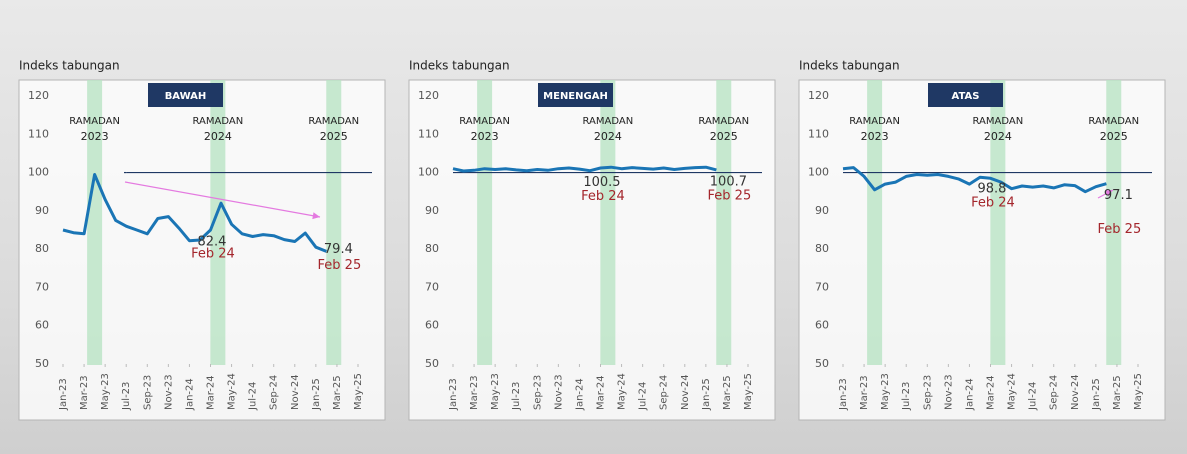 This screenshot has height=454, width=1187. I want to click on y-axis-label: Indeks tabungan, so click(459, 66).